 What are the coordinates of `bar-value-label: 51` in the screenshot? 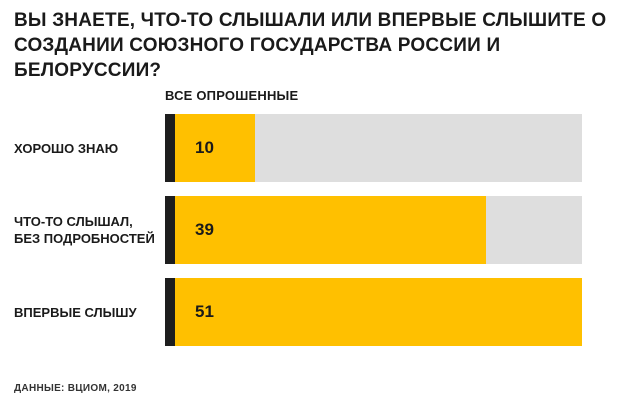 It's located at (204, 311).